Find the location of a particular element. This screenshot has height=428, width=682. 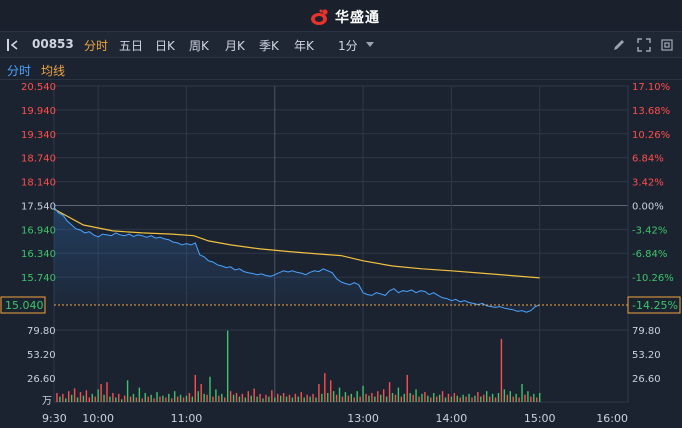

tab-daily-k: 日K is located at coordinates (165, 46).